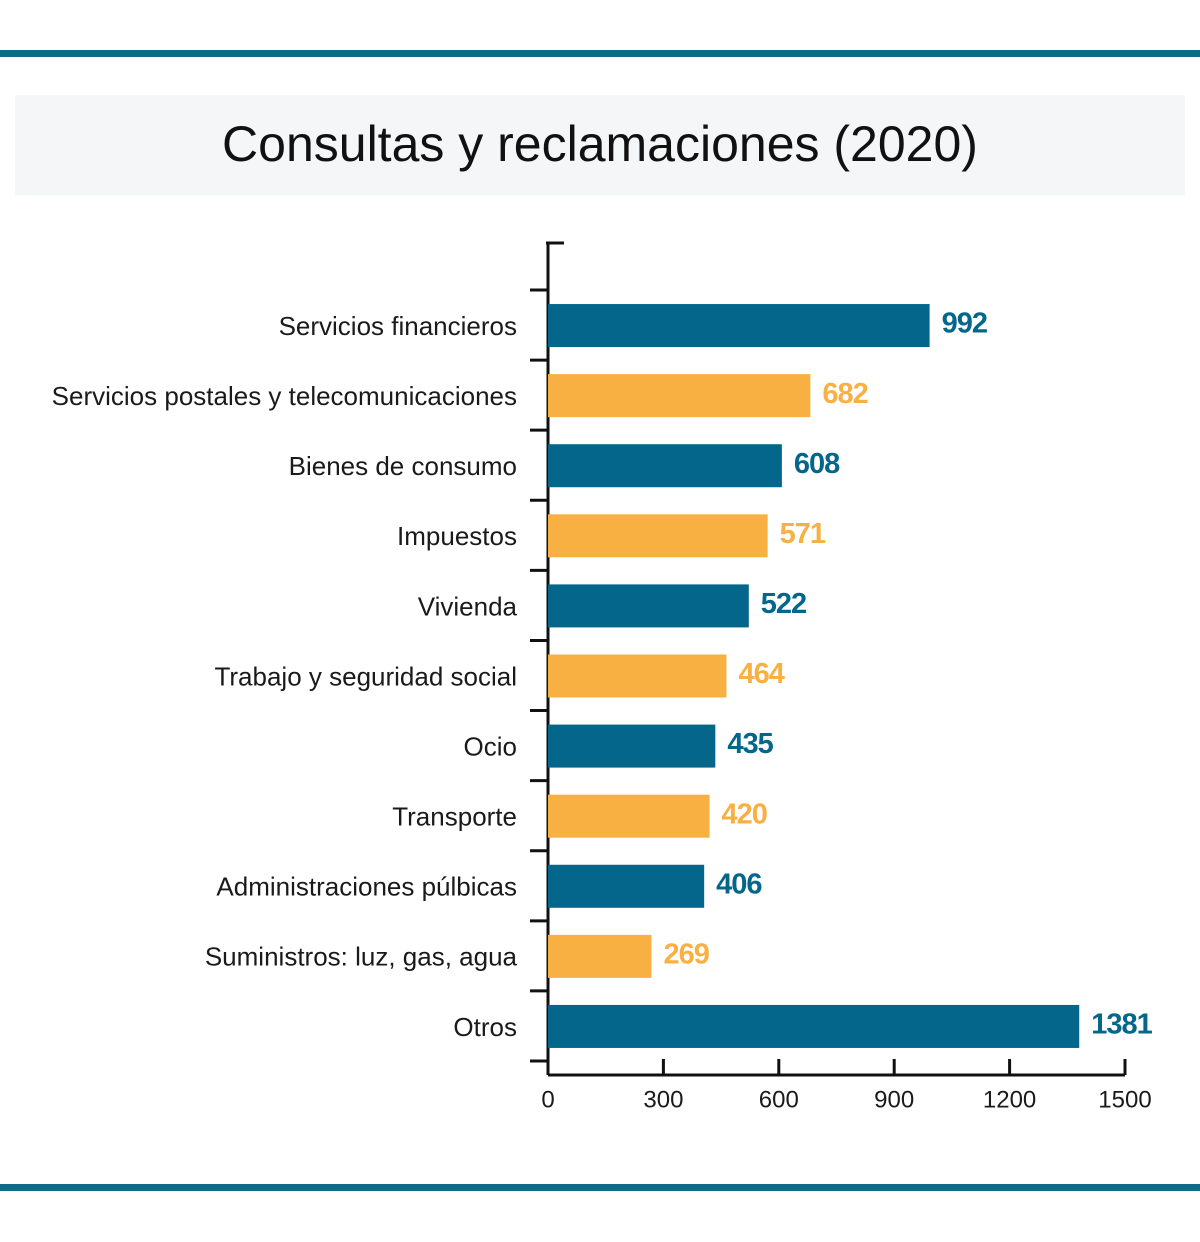 This screenshot has height=1242, width=1200. Describe the element at coordinates (457, 536) in the screenshot. I see `y-tick-label: Impuestos` at that location.